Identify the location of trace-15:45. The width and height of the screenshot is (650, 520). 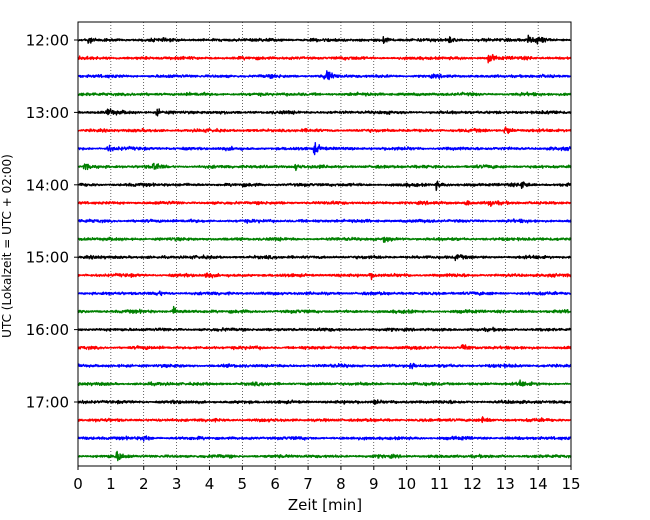
(324, 310).